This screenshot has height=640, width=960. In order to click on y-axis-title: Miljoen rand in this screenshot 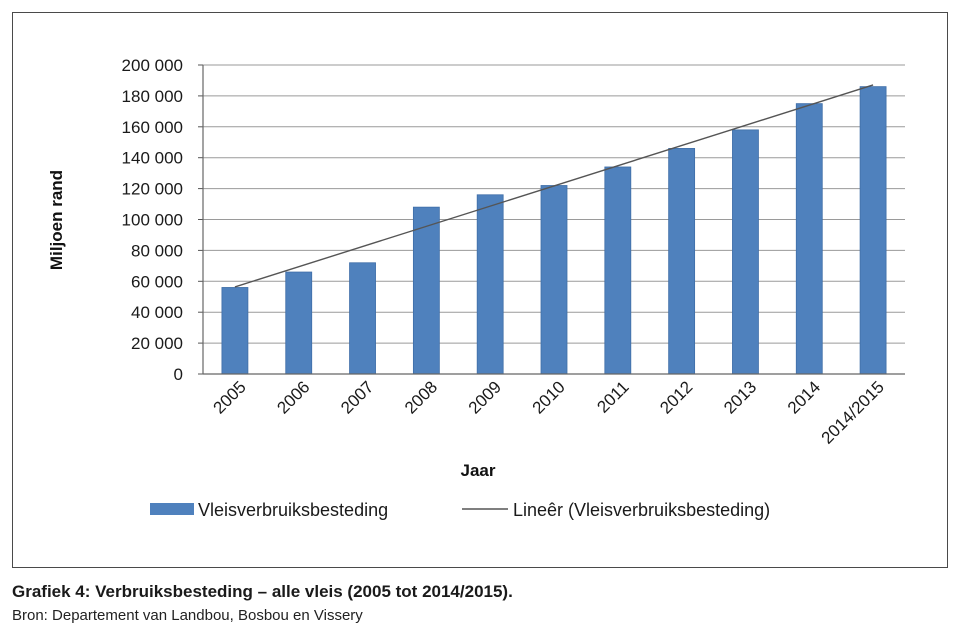, I will do `click(56, 220)`.